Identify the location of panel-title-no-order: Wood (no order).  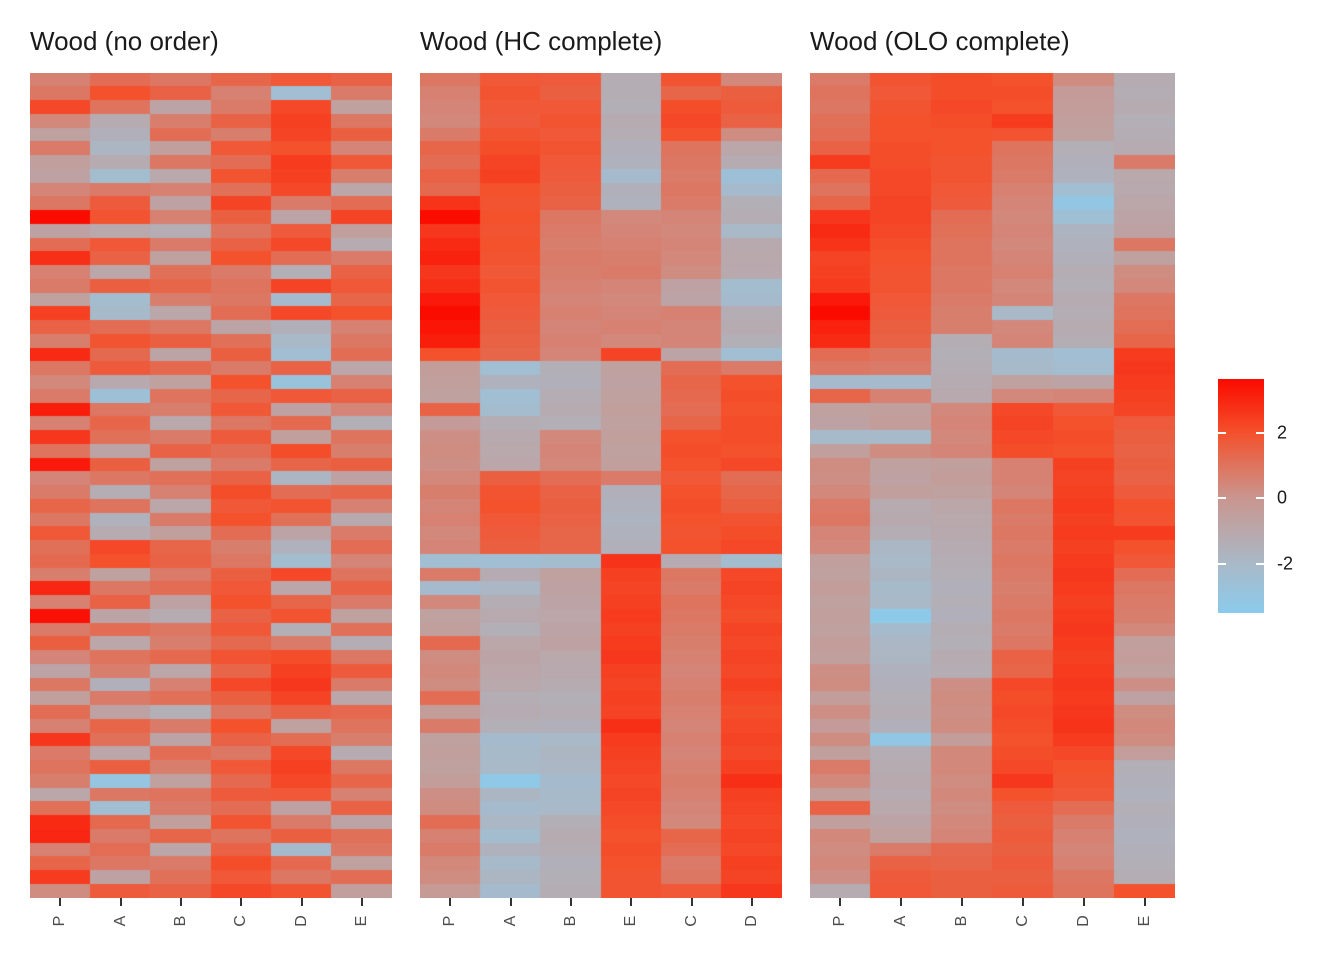
(124, 41).